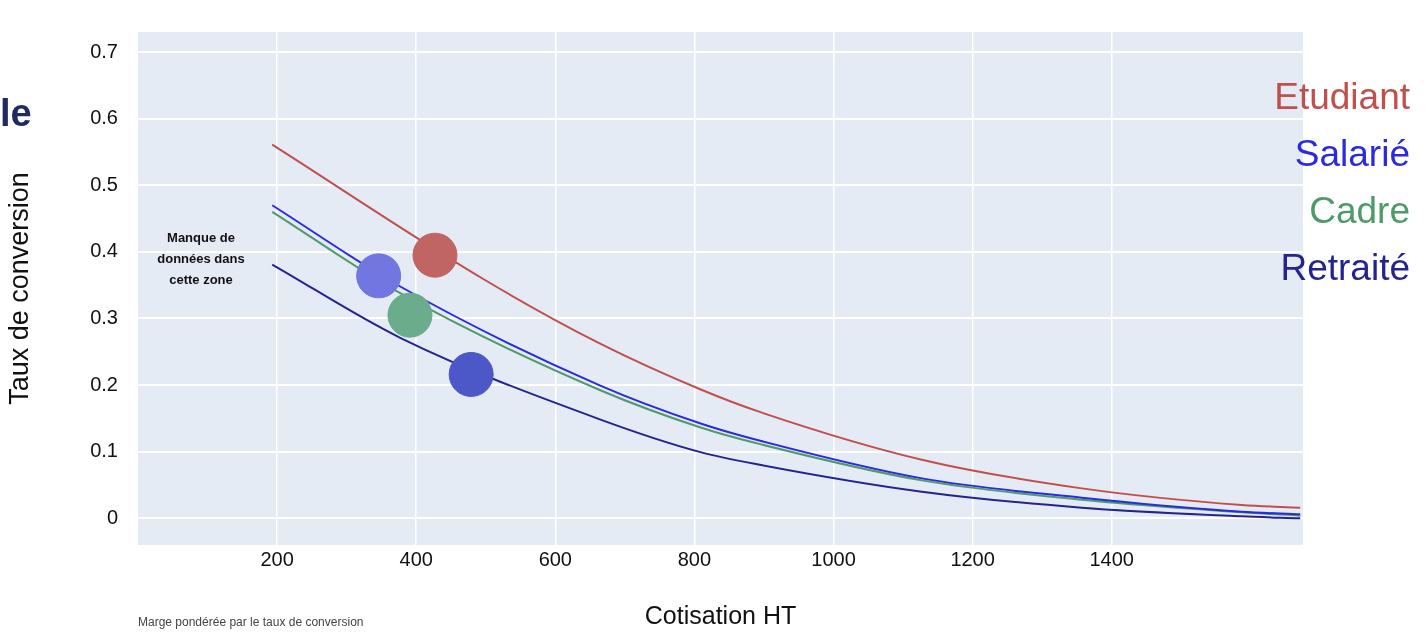 This screenshot has width=1426, height=636. What do you see at coordinates (416, 558) in the screenshot?
I see `x-tick-label: 400` at bounding box center [416, 558].